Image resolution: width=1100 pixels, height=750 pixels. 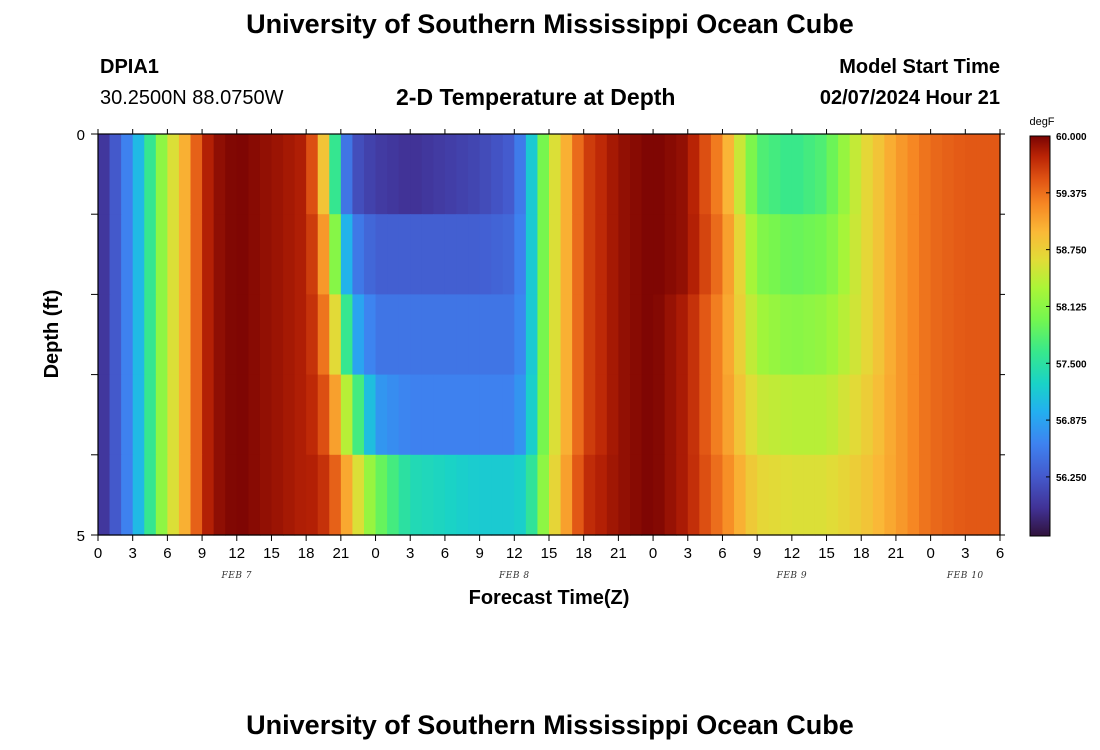 What do you see at coordinates (1041, 122) in the screenshot?
I see `colorbar-unit: degF` at bounding box center [1041, 122].